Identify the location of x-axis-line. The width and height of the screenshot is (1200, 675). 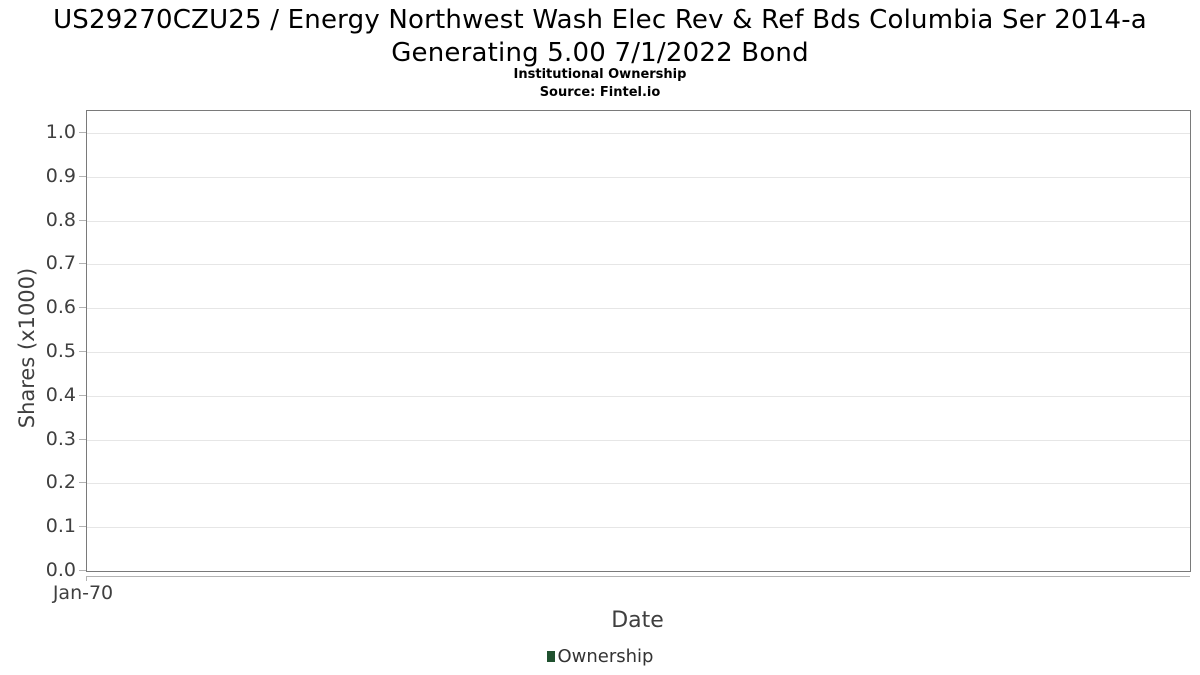
(638, 576).